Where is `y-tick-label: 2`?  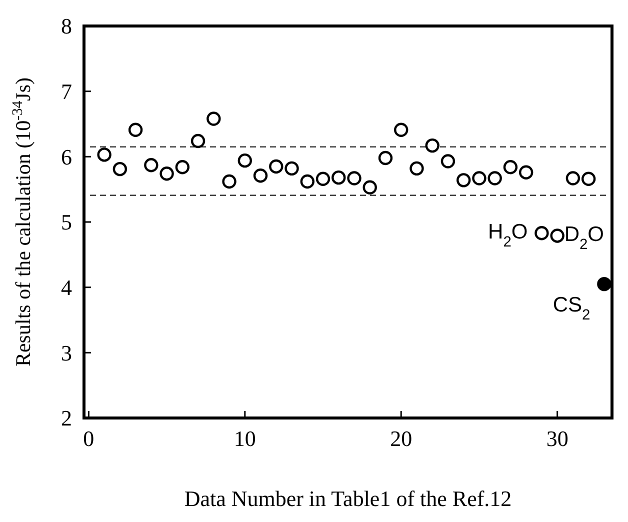
y-tick-label: 2 is located at coordinates (66, 418).